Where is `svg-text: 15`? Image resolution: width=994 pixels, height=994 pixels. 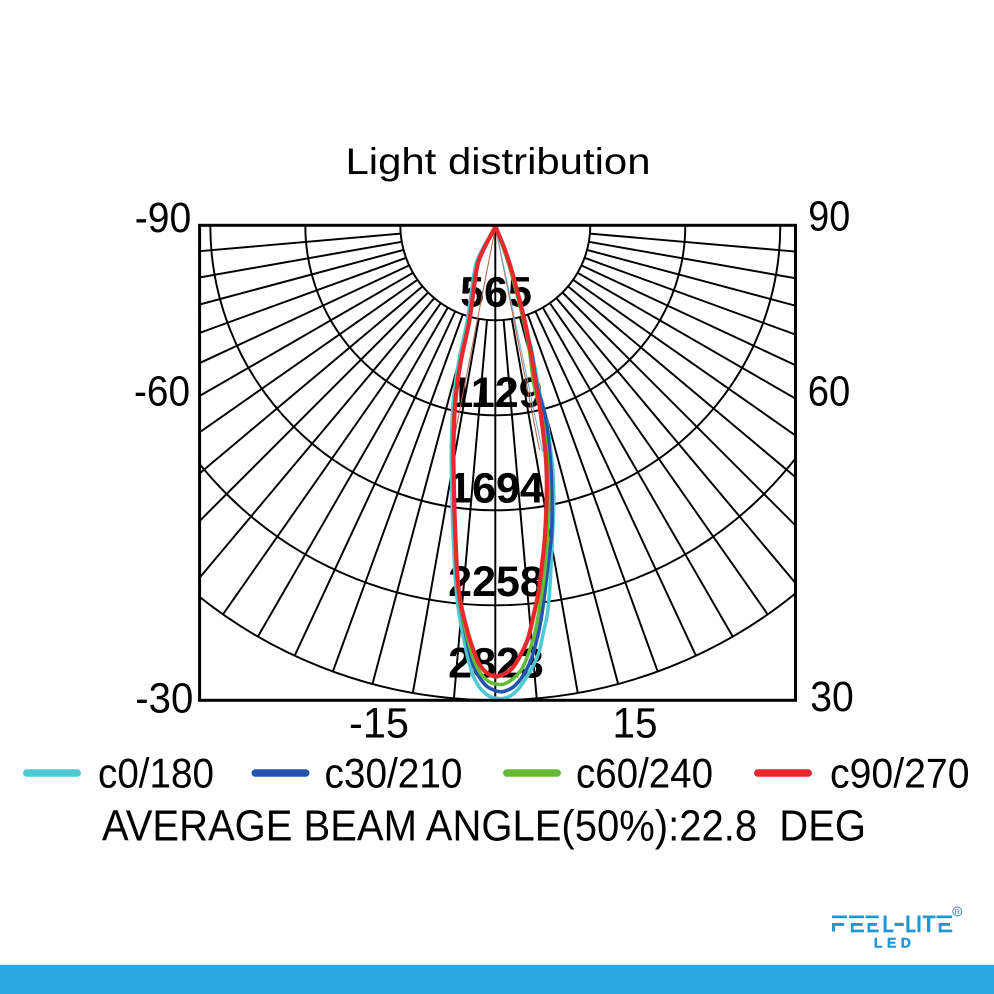 svg-text: 15 is located at coordinates (635, 723).